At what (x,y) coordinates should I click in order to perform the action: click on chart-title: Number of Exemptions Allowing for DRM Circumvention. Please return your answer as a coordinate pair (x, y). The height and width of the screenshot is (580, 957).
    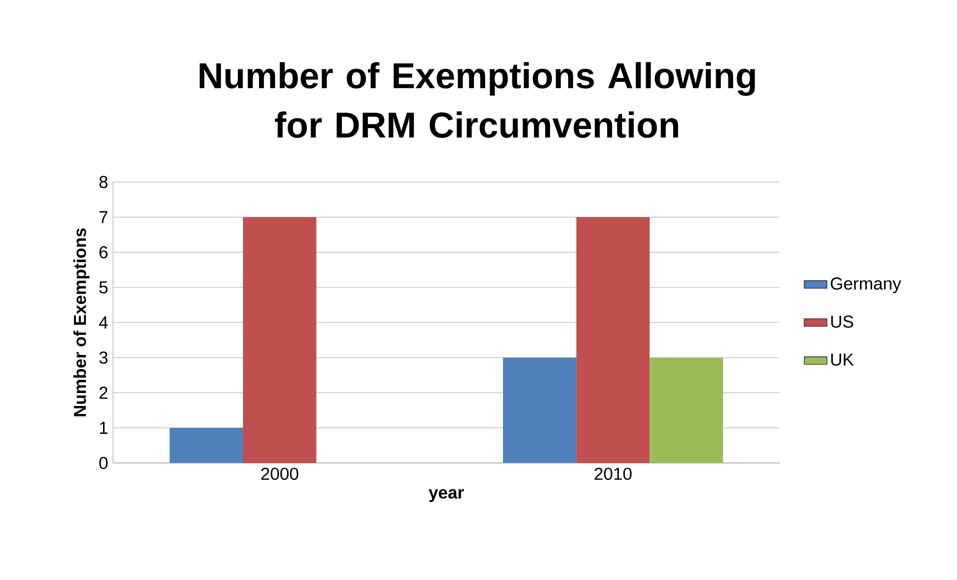
    Looking at the image, I should click on (477, 100).